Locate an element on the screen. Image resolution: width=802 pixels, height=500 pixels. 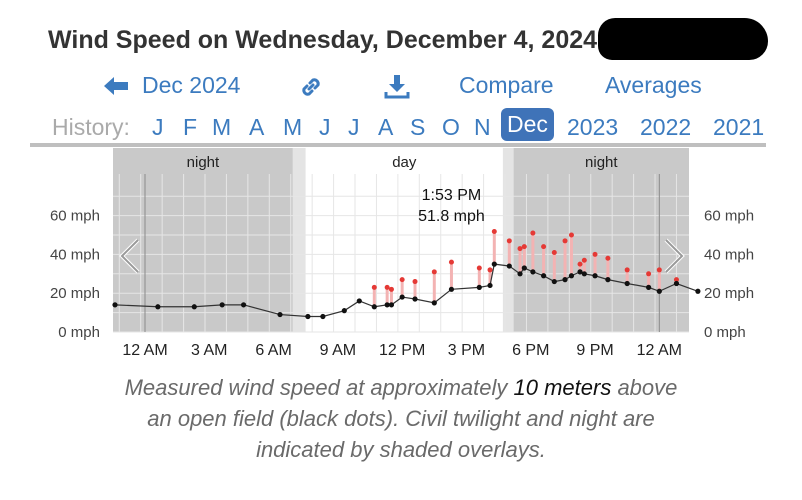
history-month-jul: J is located at coordinates (354, 127).